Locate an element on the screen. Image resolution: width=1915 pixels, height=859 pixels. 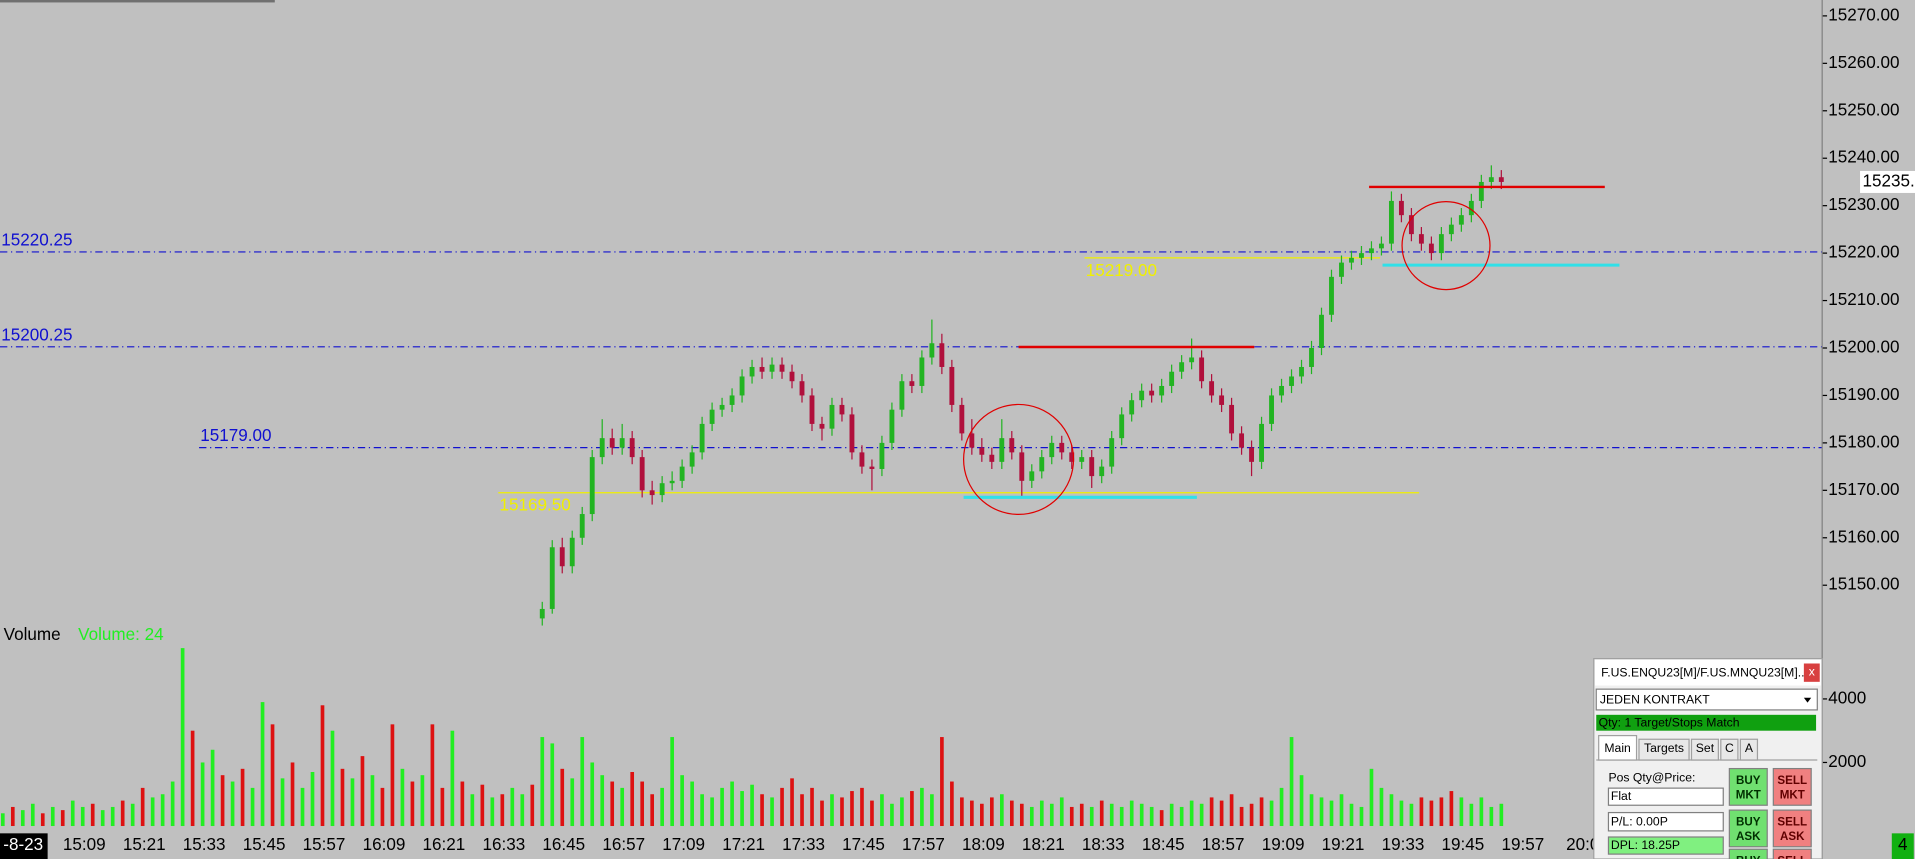
tab-label: Main is located at coordinates (1617, 748).